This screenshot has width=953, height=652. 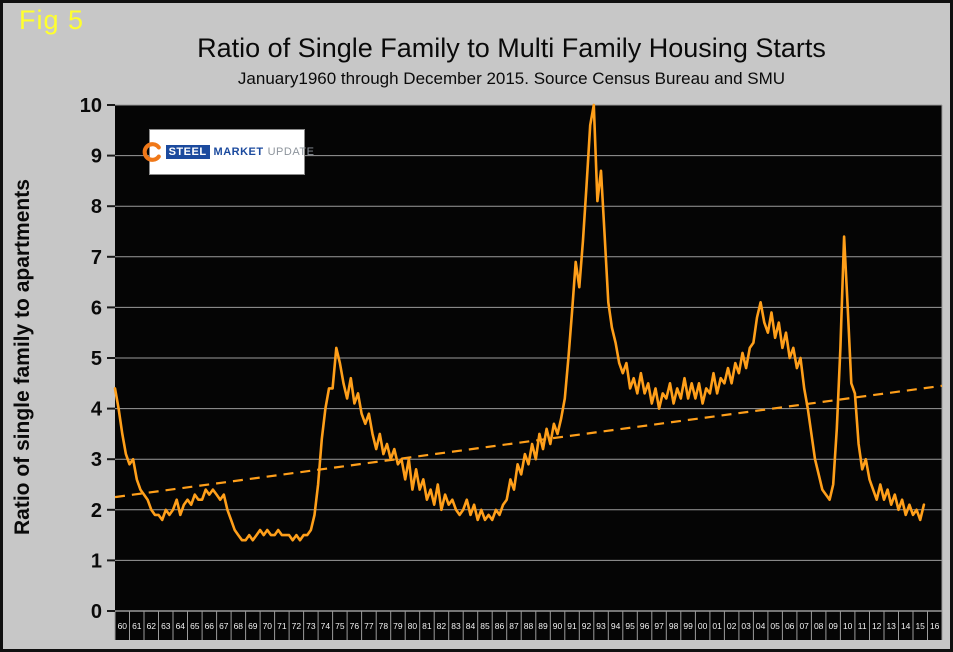 I want to click on svg-text: 81, so click(x=427, y=626).